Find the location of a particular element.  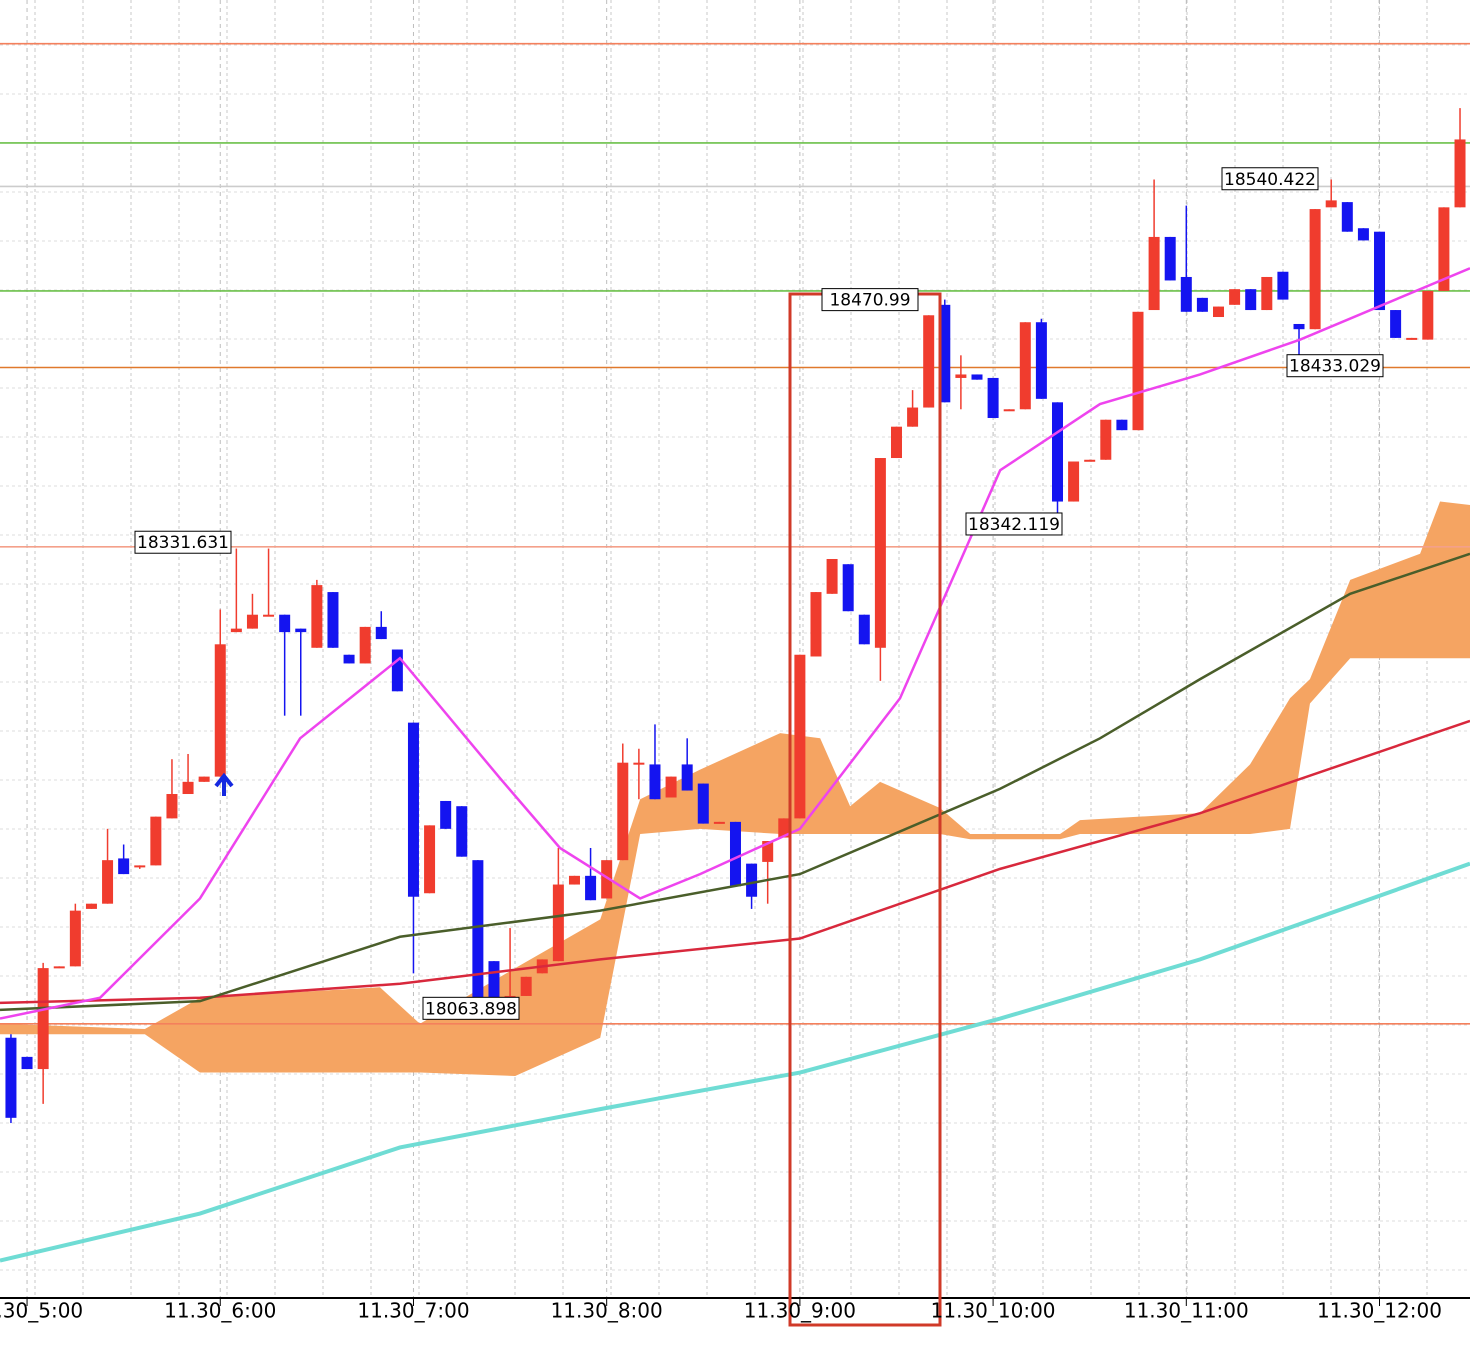

x-tick-label: 11.30_5:00 is located at coordinates (41, 1311).